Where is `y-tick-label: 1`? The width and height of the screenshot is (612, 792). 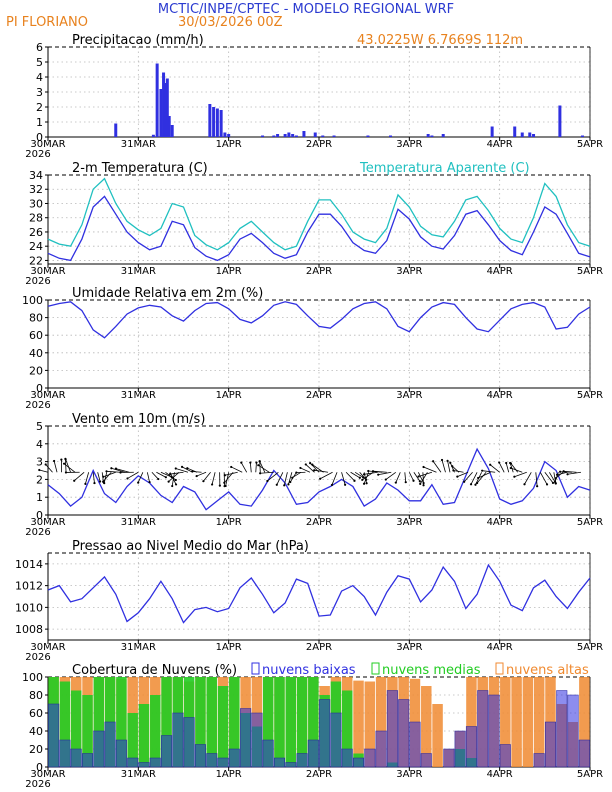
y-tick-label: 1 is located at coordinates (39, 122).